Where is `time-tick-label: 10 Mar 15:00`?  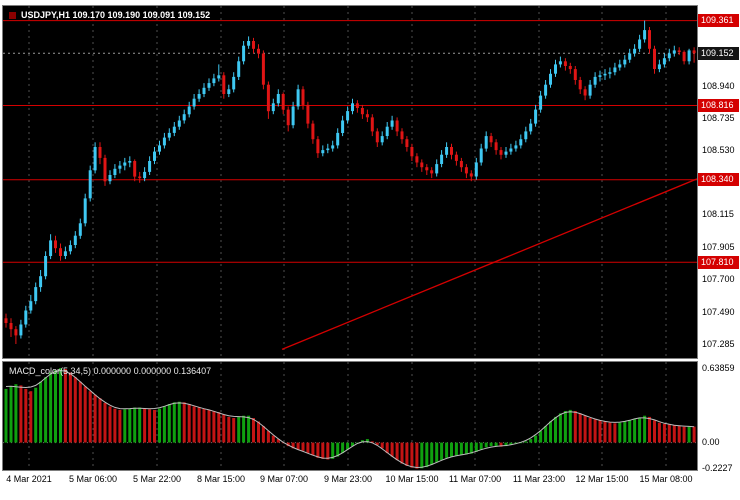 time-tick-label: 10 Mar 15:00 is located at coordinates (412, 479).